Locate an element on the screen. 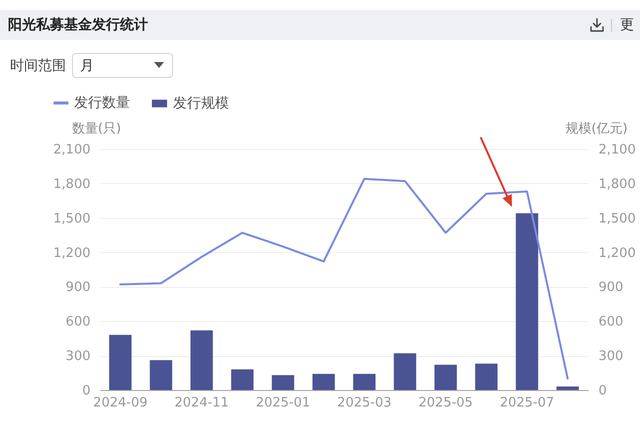  y2-tick-label: 300 is located at coordinates (611, 356).